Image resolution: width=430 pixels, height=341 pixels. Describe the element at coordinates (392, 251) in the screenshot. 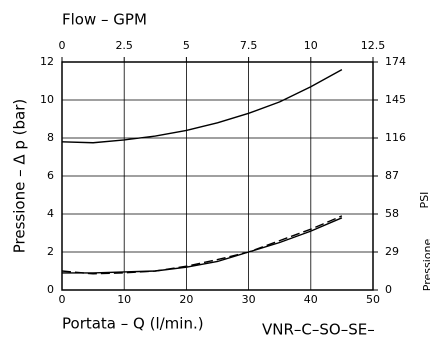

I see `y2-tick-label: 29` at that location.